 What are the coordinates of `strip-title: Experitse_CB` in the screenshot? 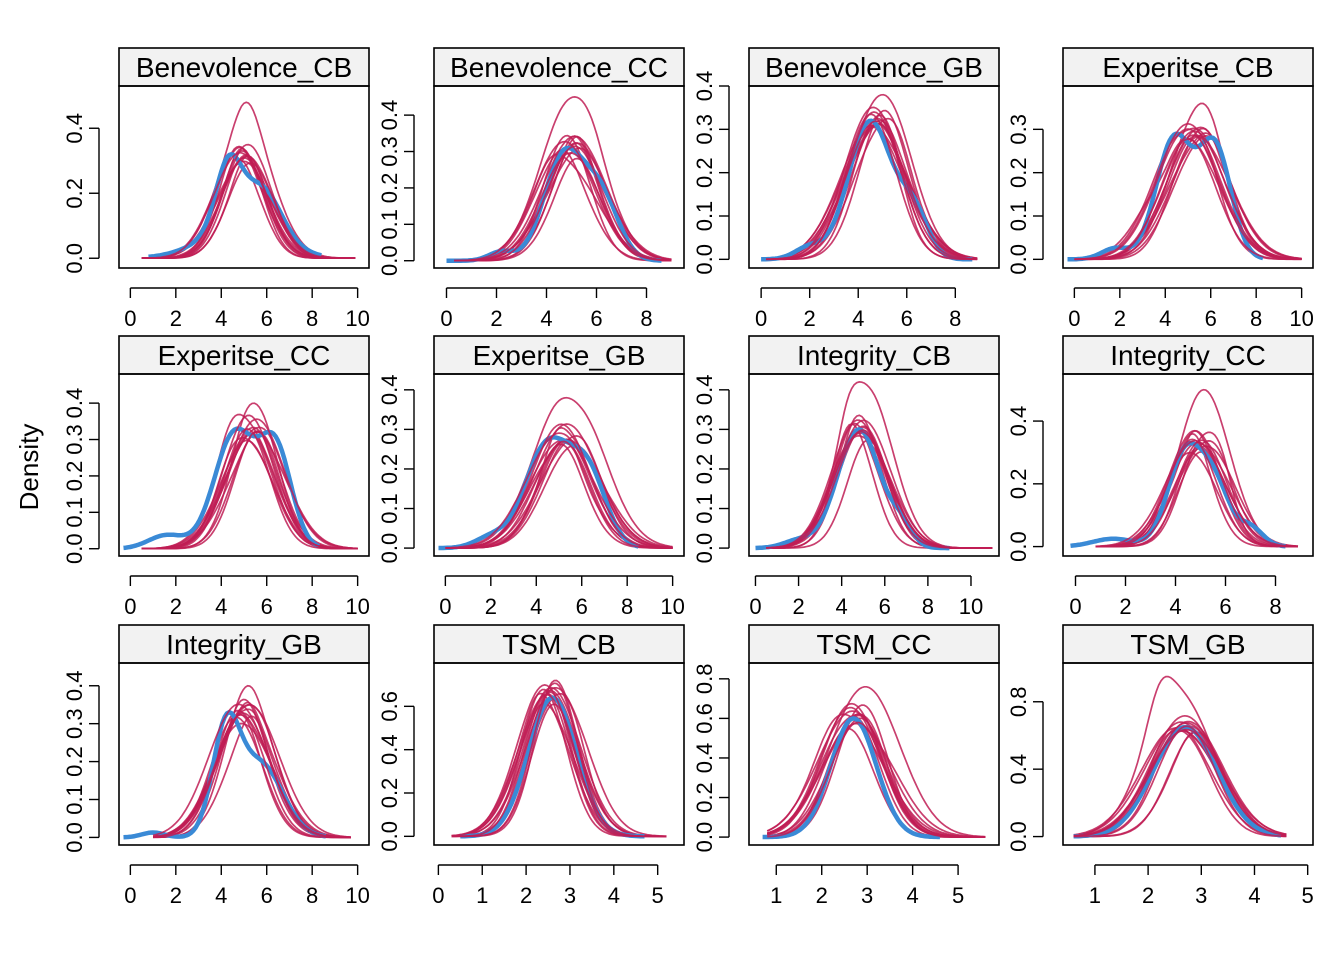 It's located at (1187, 67).